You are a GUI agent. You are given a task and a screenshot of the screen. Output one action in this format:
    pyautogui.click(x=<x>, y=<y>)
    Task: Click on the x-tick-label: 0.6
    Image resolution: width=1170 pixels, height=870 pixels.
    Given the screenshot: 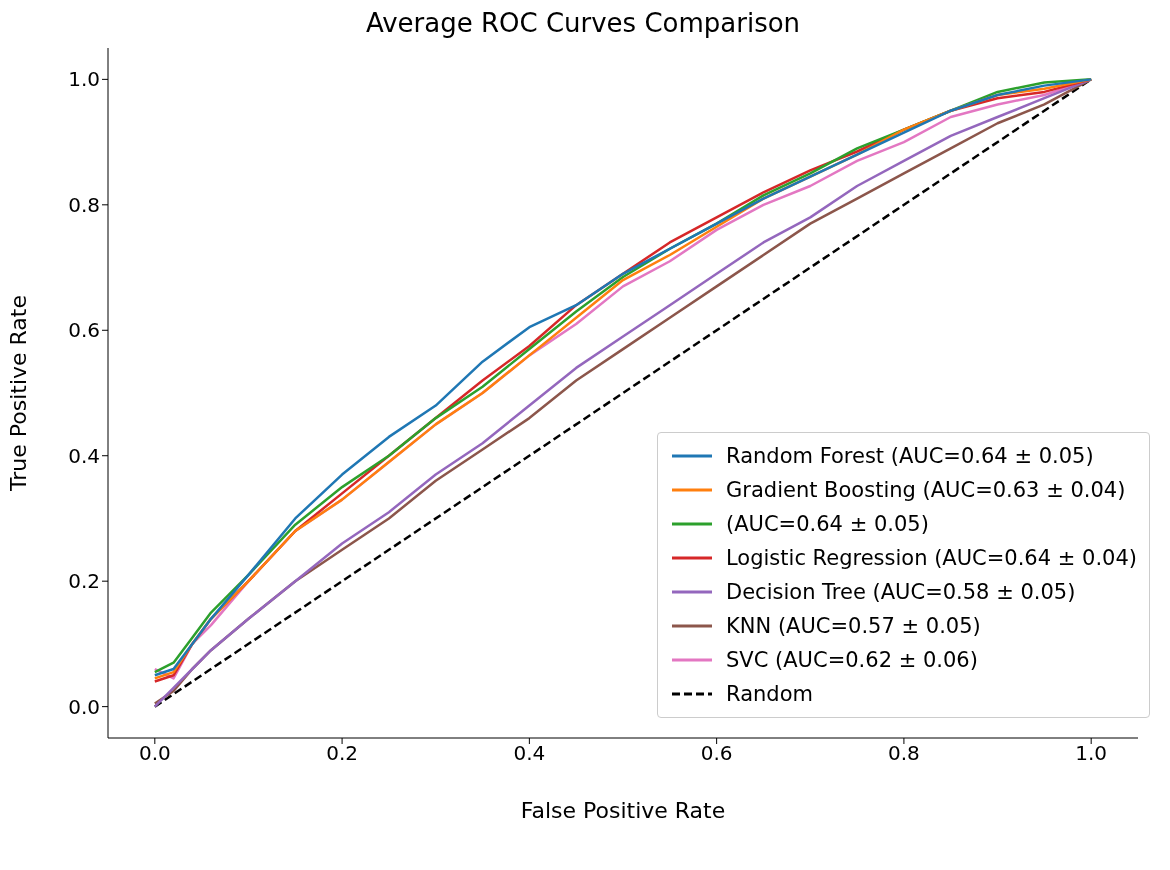 What is the action you would take?
    pyautogui.click(x=716, y=753)
    